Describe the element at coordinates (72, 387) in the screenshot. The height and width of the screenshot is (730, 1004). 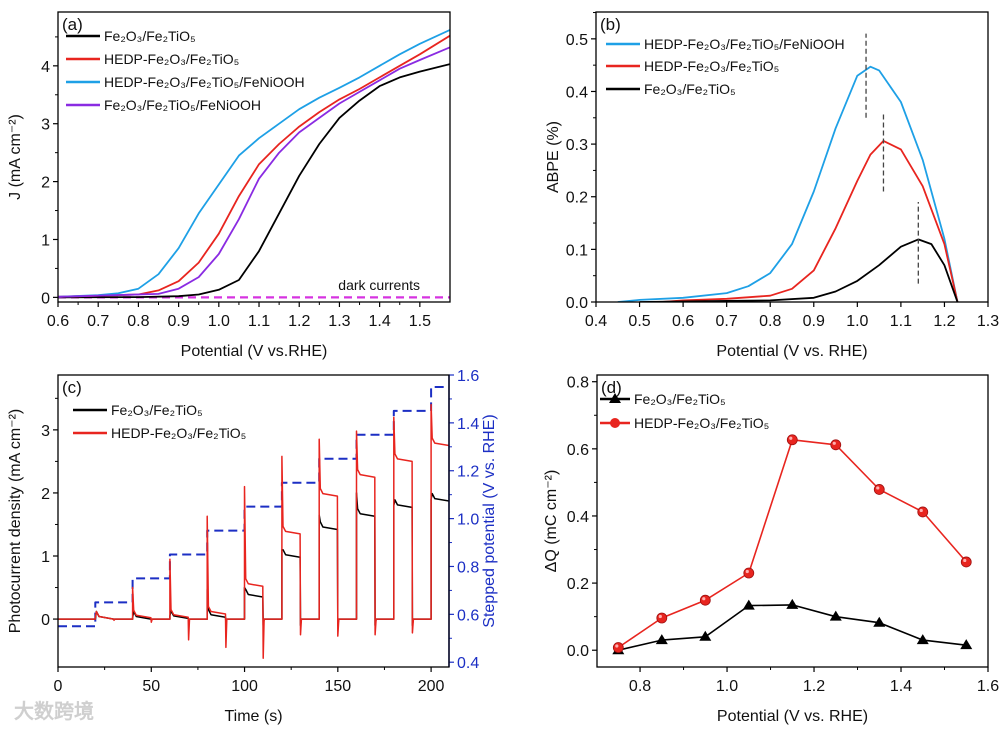
I see `panel-label: (c)` at that location.